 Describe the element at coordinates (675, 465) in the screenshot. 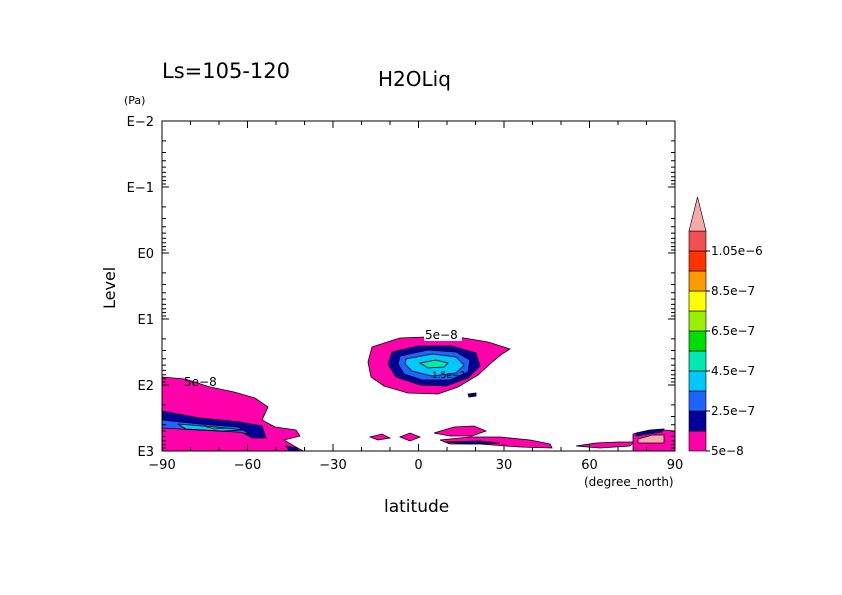

I see `x-tick-label: 90` at that location.